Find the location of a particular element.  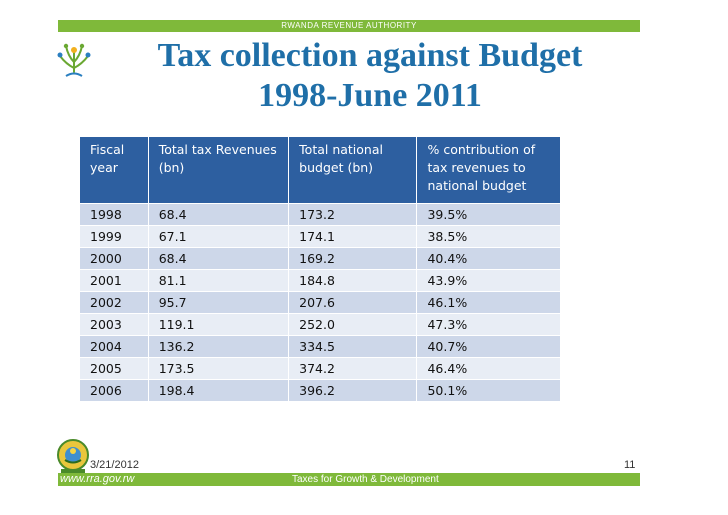

table-cell: 2000 is located at coordinates (114, 258).